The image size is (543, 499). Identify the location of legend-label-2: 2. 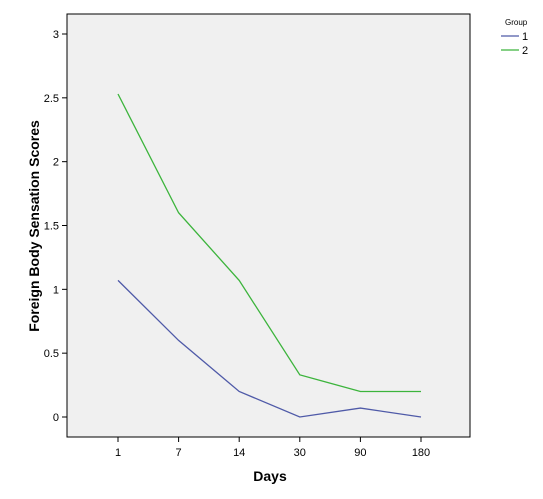
(525, 51).